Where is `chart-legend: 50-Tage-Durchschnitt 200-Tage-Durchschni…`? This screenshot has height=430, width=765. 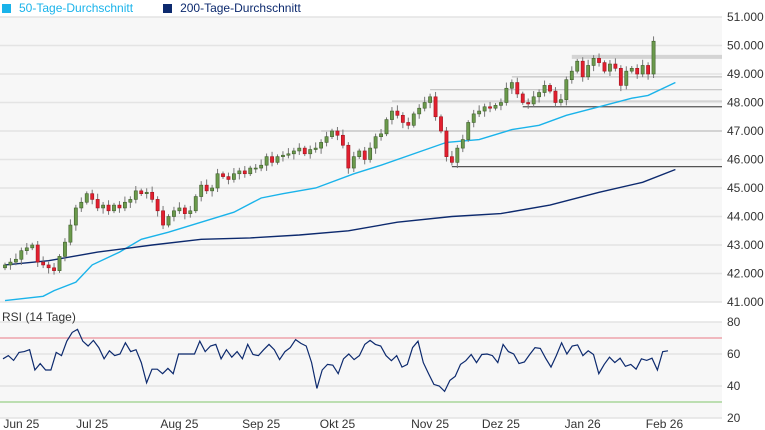 chart-legend: 50-Tage-Durchschnitt 200-Tage-Durchschni… is located at coordinates (166, 8).